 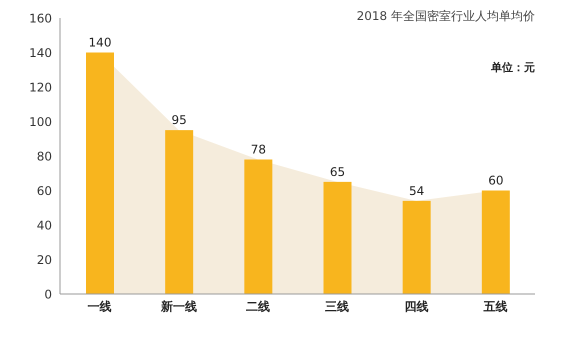 What do you see at coordinates (416, 191) in the screenshot?
I see `data-label: 54` at bounding box center [416, 191].